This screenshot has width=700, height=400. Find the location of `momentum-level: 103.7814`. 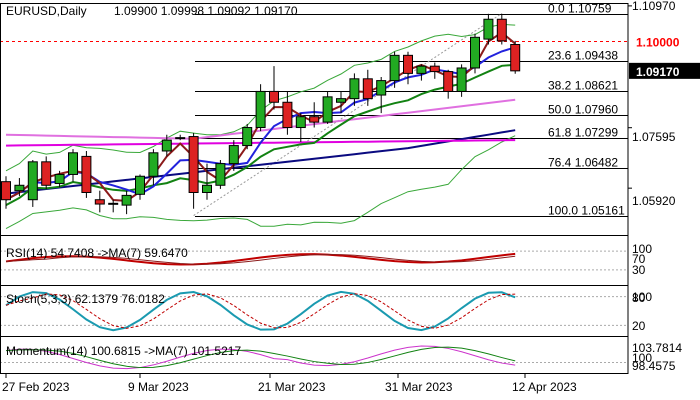

momentum-level: 103.7814 is located at coordinates (657, 348).